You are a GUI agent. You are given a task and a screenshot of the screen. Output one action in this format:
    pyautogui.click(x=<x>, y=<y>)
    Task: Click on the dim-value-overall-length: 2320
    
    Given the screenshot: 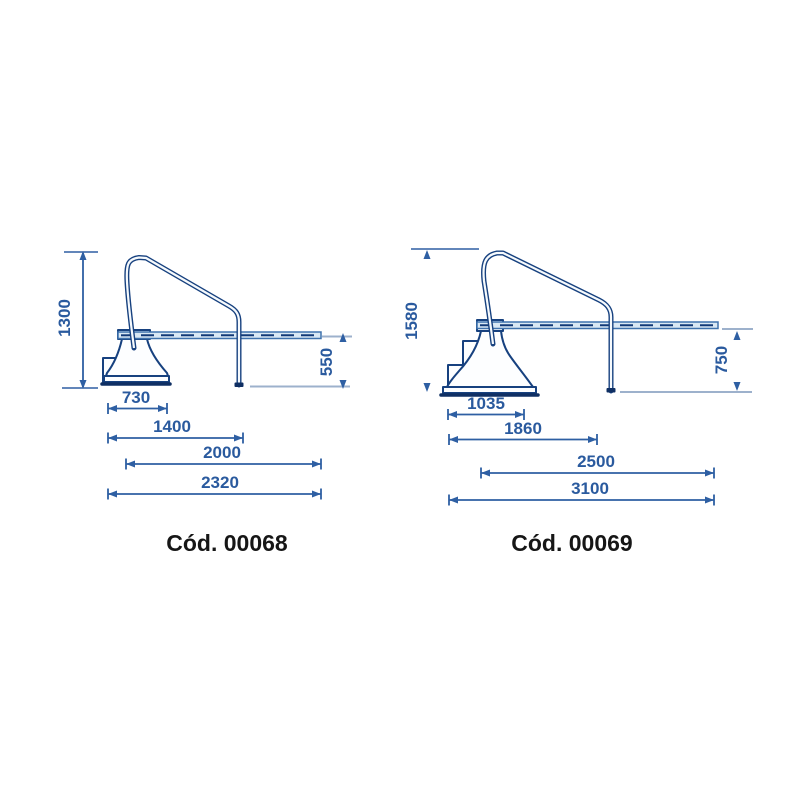 What is the action you would take?
    pyautogui.click(x=220, y=482)
    